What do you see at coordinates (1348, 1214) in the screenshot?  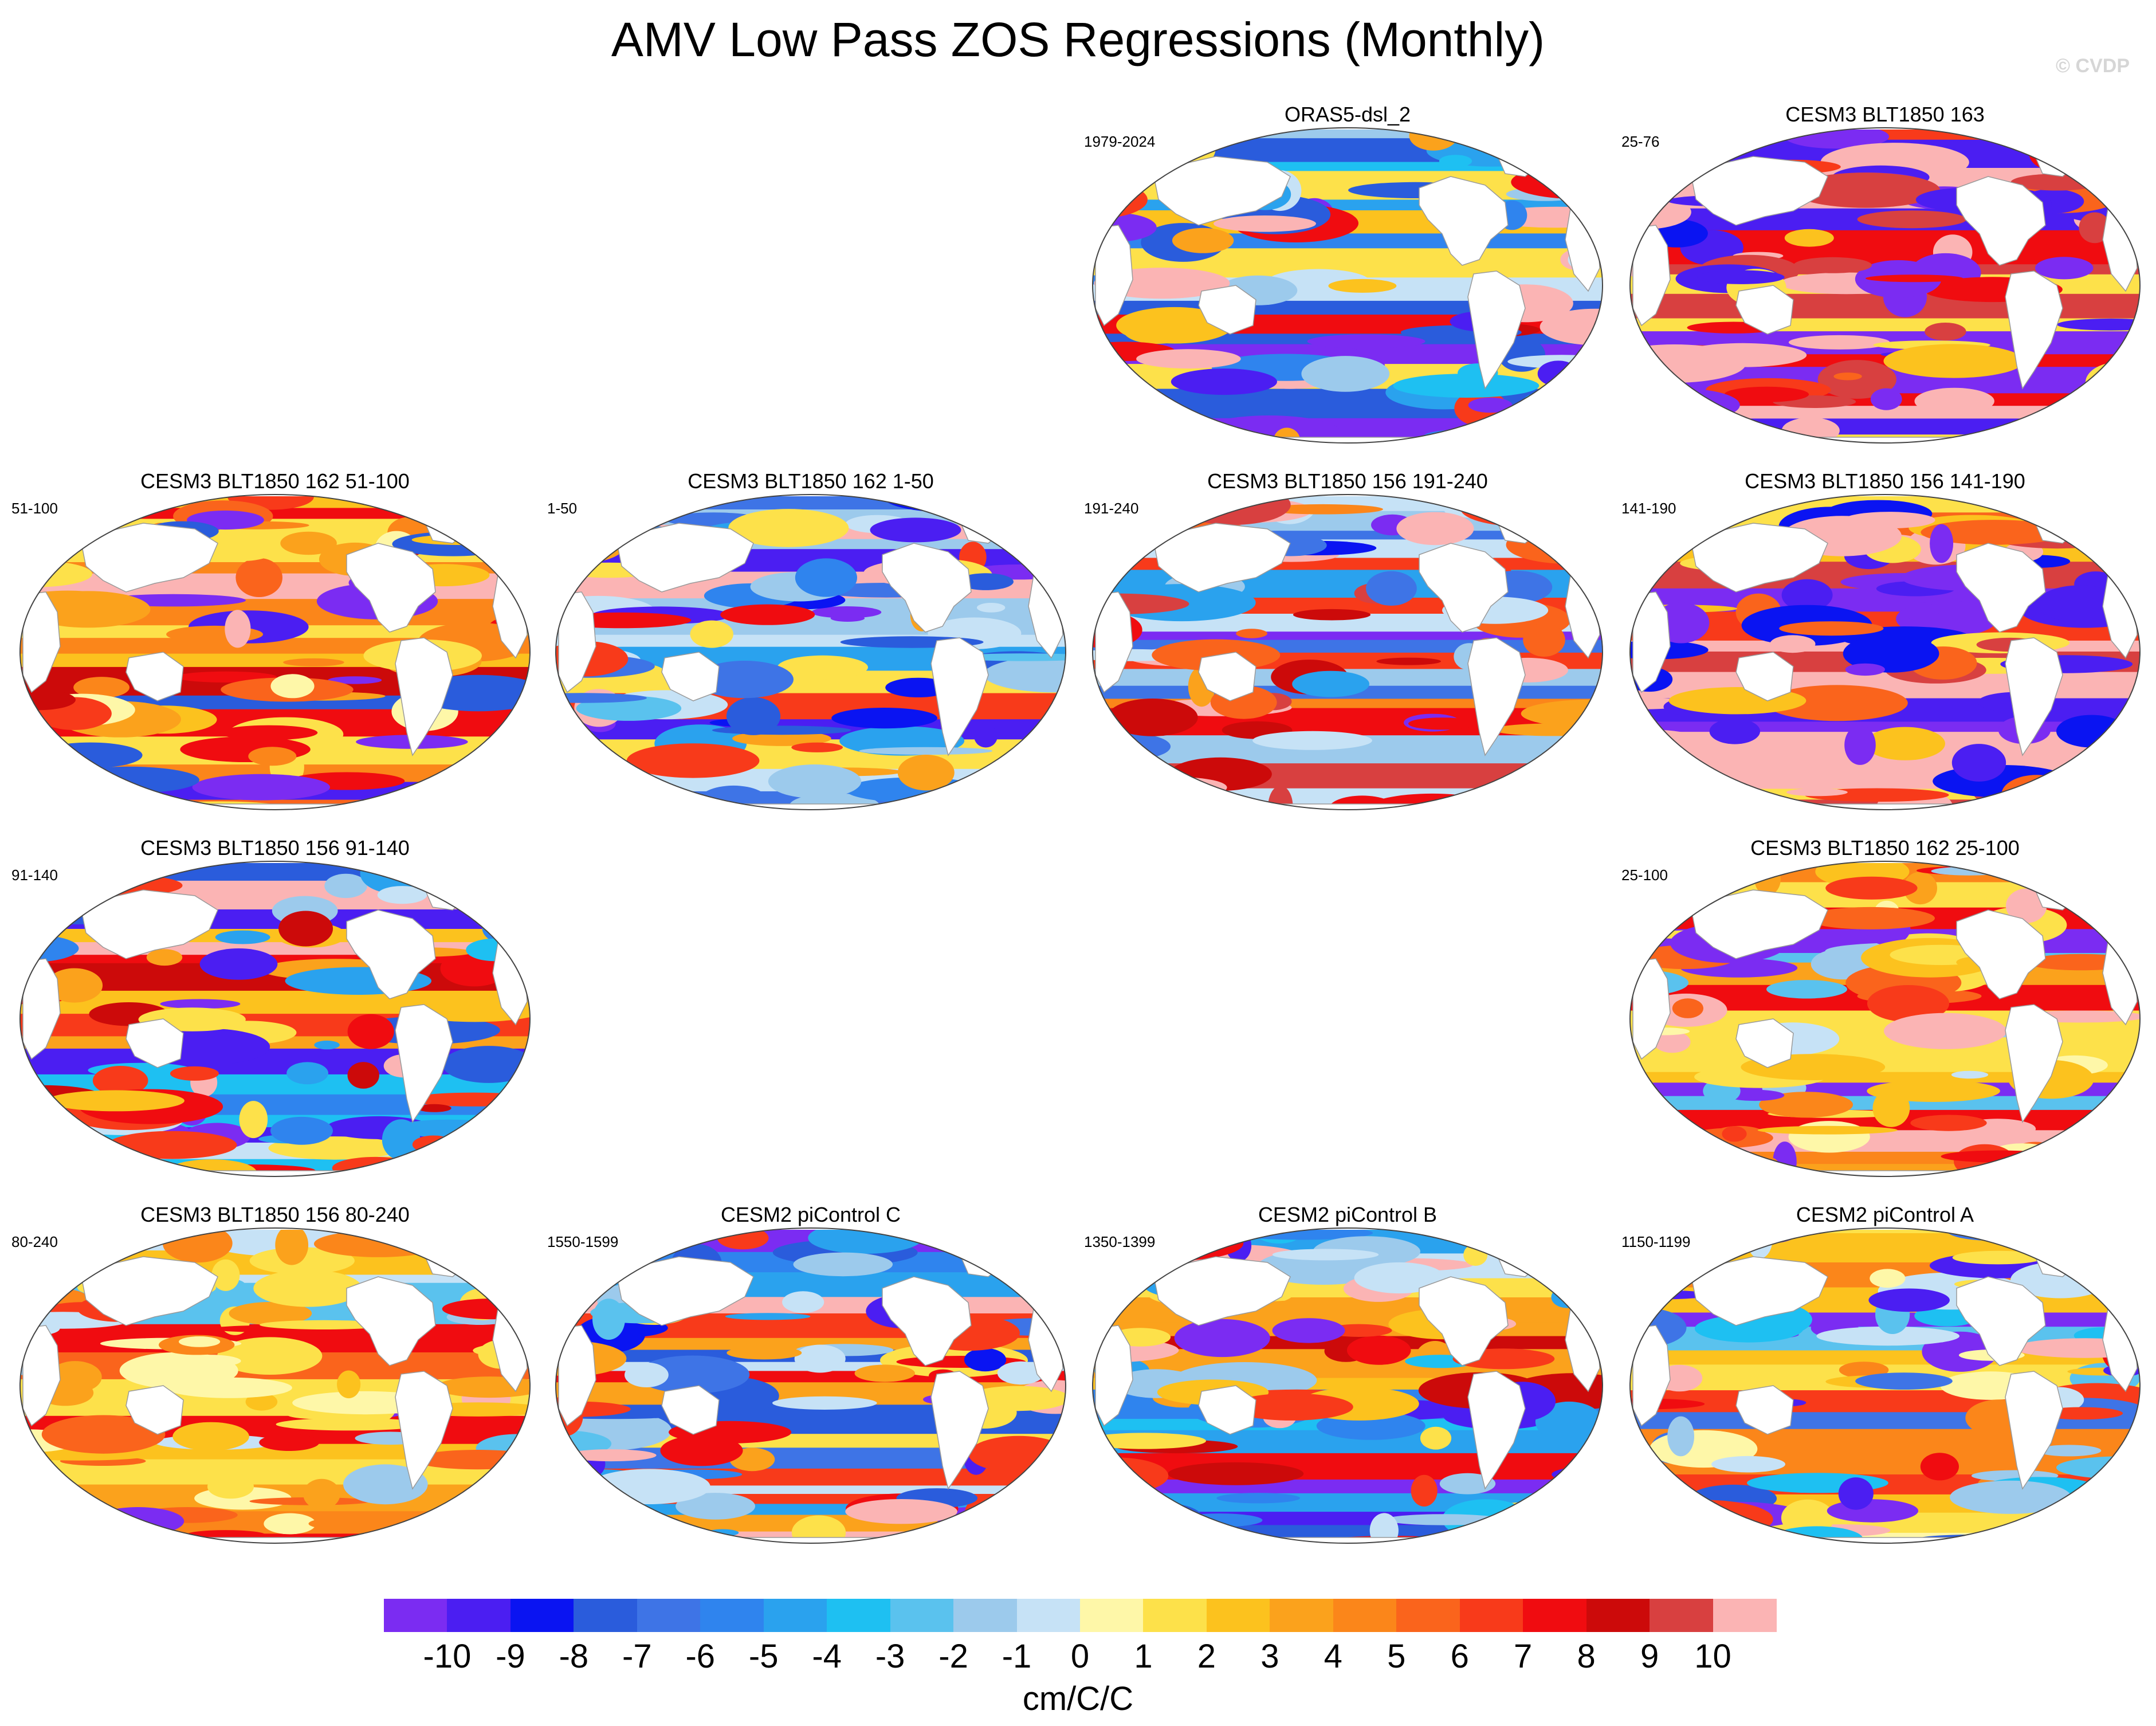 I see `panel-title: CESM2 piControl B` at bounding box center [1348, 1214].